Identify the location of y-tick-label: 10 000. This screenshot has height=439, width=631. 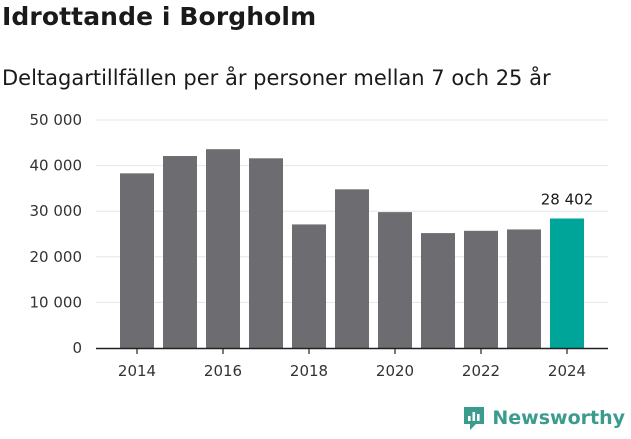
(56, 302).